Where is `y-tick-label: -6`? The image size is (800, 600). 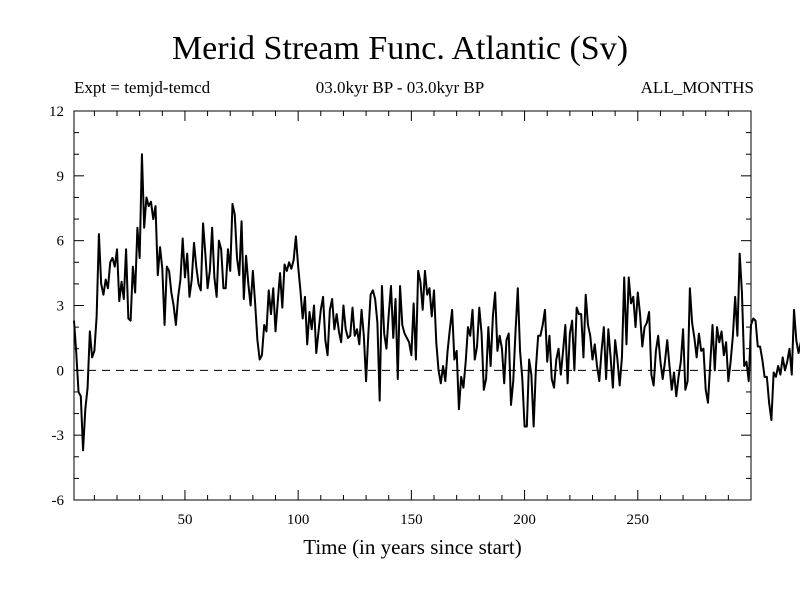 y-tick-label: -6 is located at coordinates (58, 501).